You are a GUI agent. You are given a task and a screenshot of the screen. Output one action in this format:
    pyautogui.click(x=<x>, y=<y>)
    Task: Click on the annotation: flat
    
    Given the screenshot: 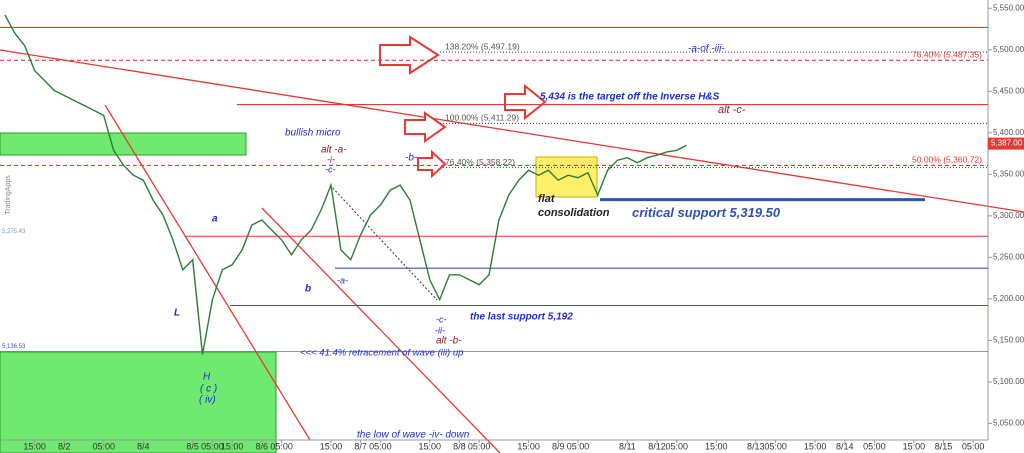 What is the action you would take?
    pyautogui.click(x=547, y=199)
    